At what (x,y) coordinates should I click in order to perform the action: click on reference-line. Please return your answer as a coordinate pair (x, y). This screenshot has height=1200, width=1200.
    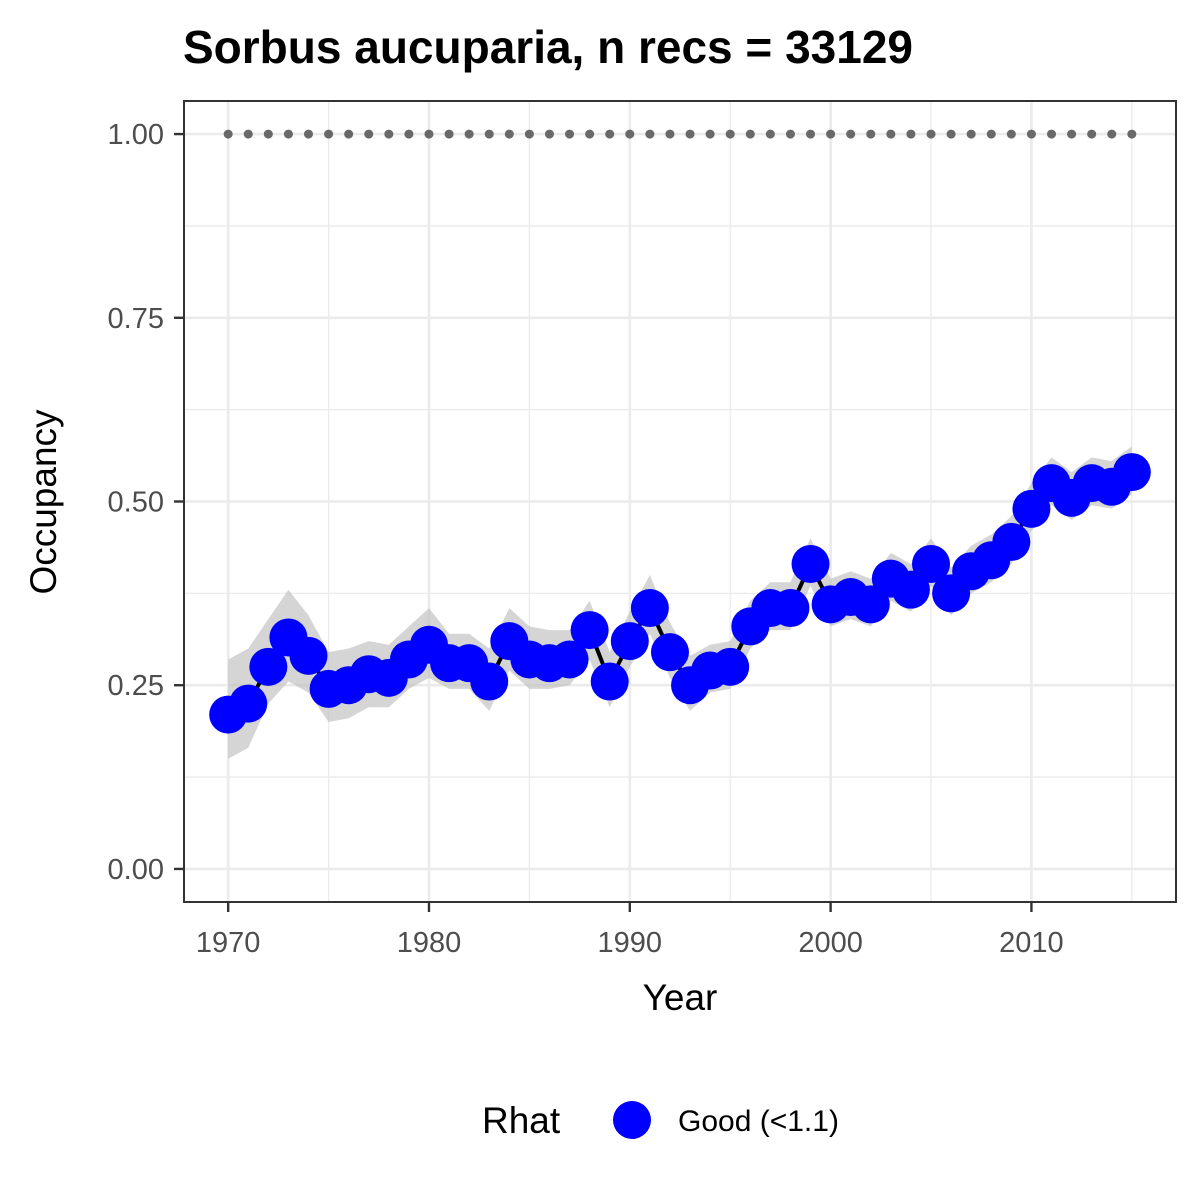
    Looking at the image, I should click on (680, 134).